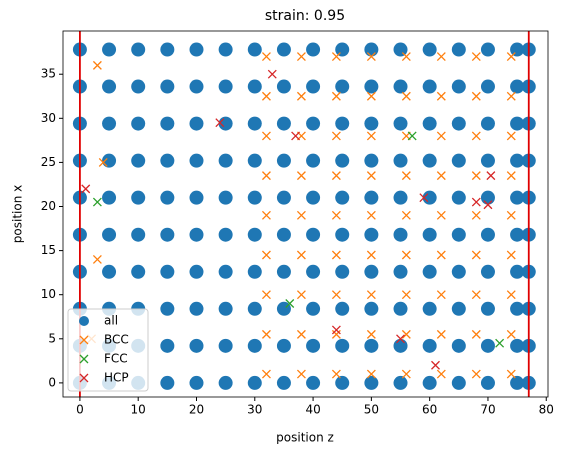 Image resolution: width=568 pixels, height=458 pixels. I want to click on x-tick-label: 20, so click(196, 410).